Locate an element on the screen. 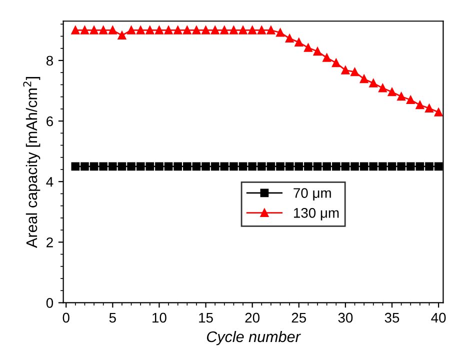 The height and width of the screenshot is (352, 469). x-axis-title: Cycle number is located at coordinates (253, 338).